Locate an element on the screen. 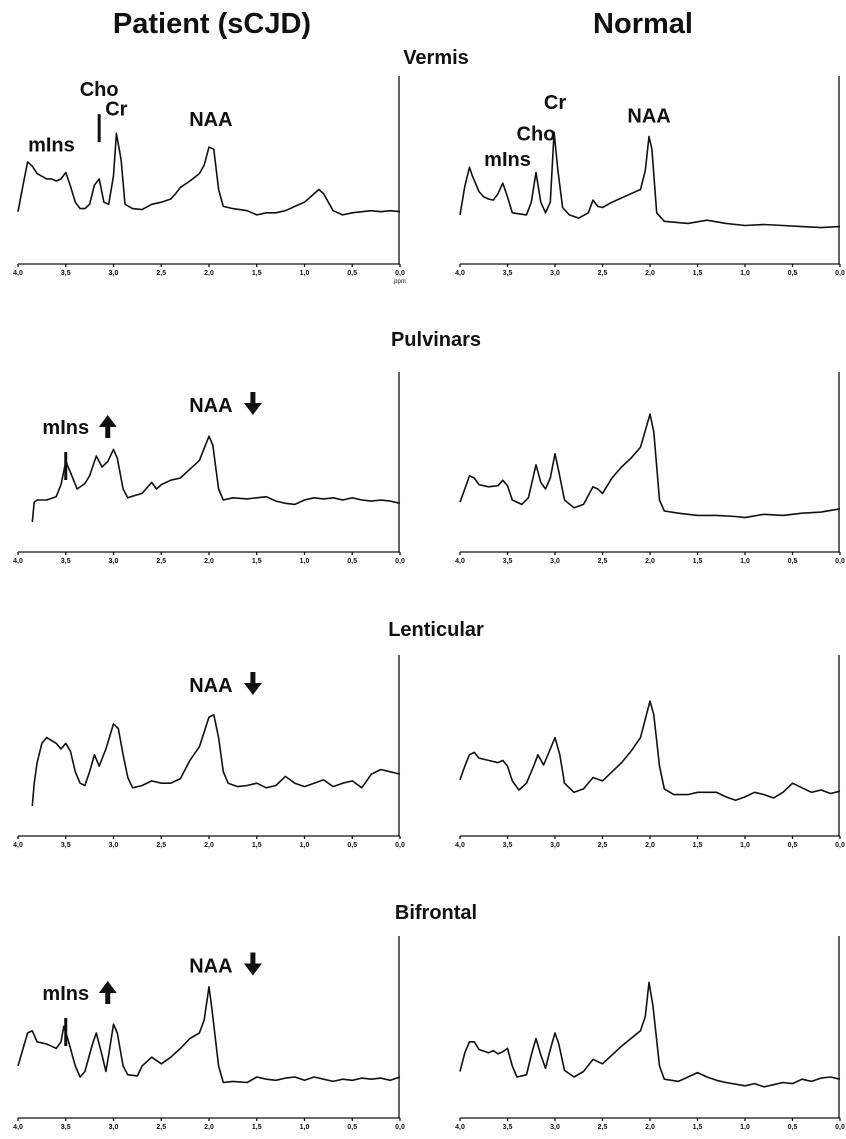  spectrum-panel-5: 4,0 3,5 3,0 2,5 2,0 1,5 1,0 0,5 0,0 is located at coordinates (650, 752).